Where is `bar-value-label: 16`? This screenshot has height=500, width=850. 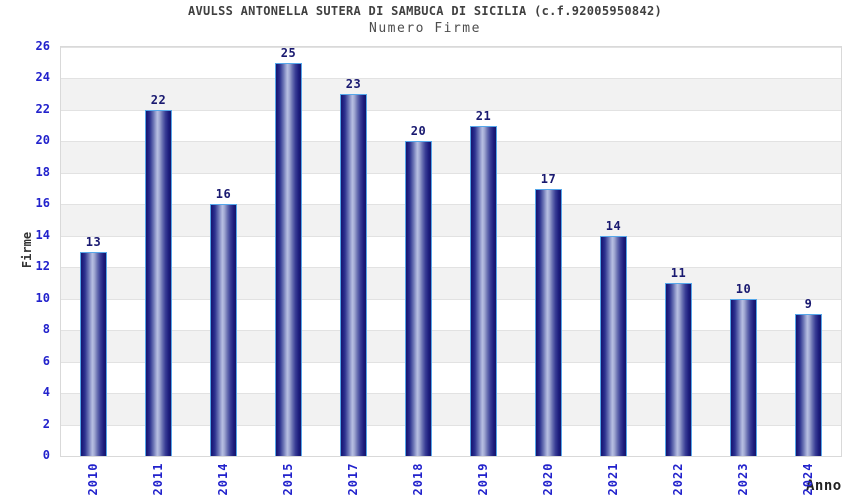
bar-value-label: 16 is located at coordinates (223, 194).